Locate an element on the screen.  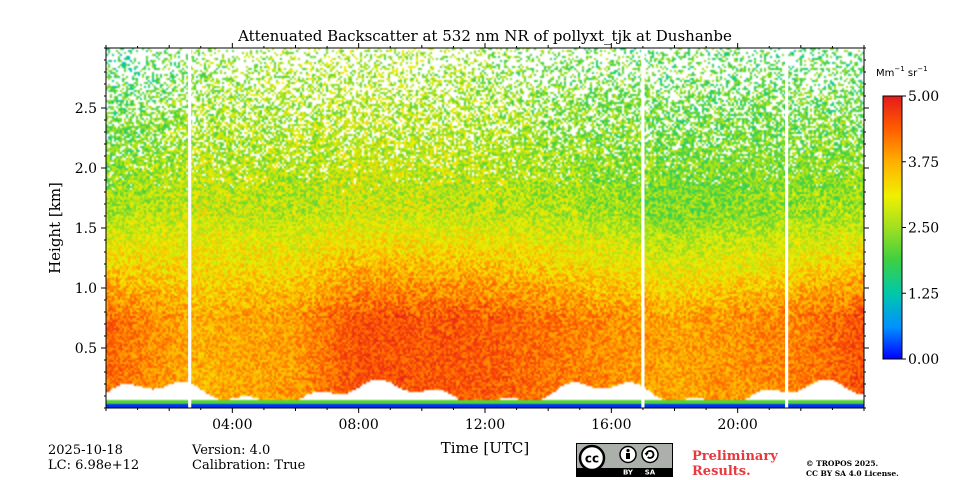
y-tick-label: 2.0 is located at coordinates (86, 169).